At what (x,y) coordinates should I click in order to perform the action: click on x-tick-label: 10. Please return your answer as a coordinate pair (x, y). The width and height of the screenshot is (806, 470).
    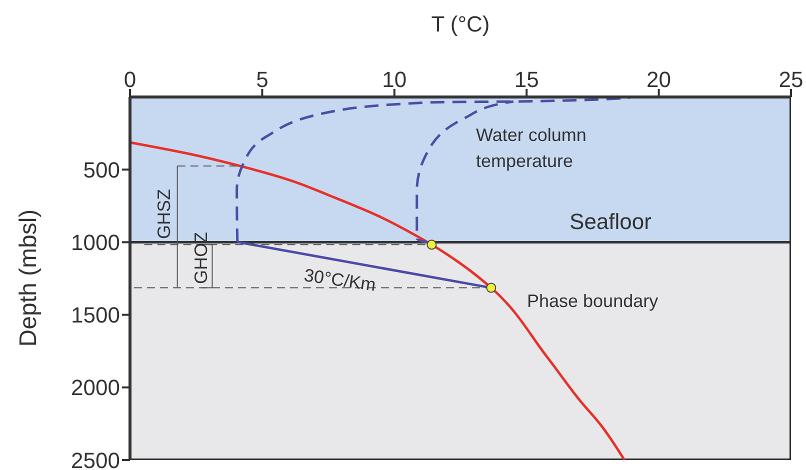
    Looking at the image, I should click on (394, 79).